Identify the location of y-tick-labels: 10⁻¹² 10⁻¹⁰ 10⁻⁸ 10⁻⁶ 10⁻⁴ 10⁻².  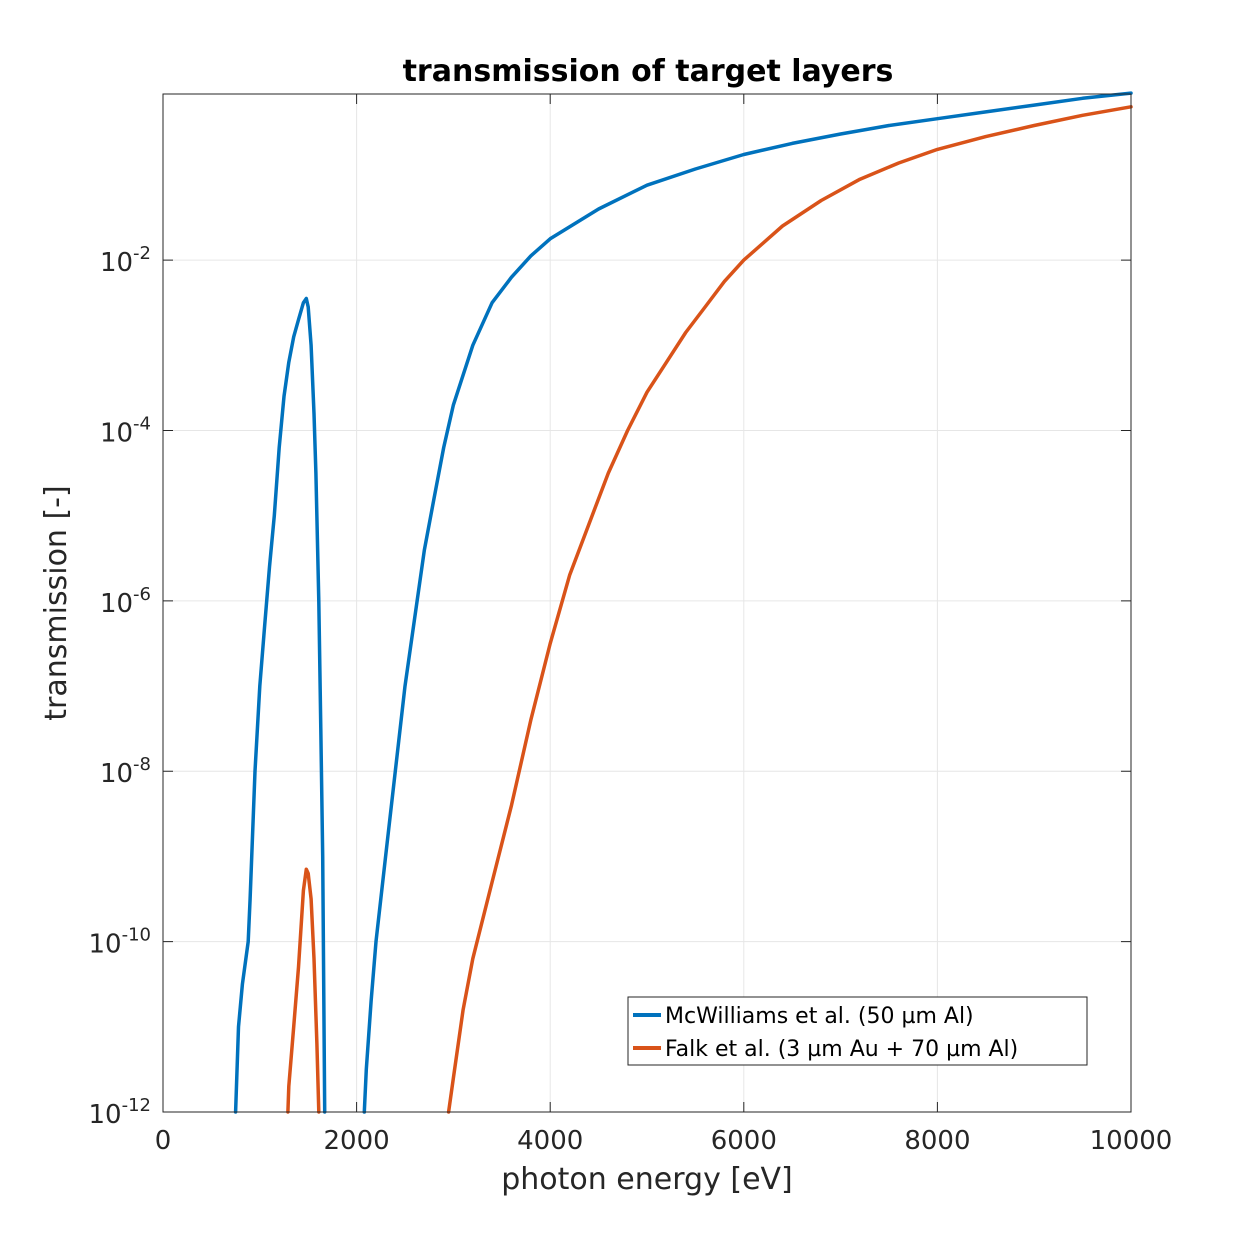
(120, 686).